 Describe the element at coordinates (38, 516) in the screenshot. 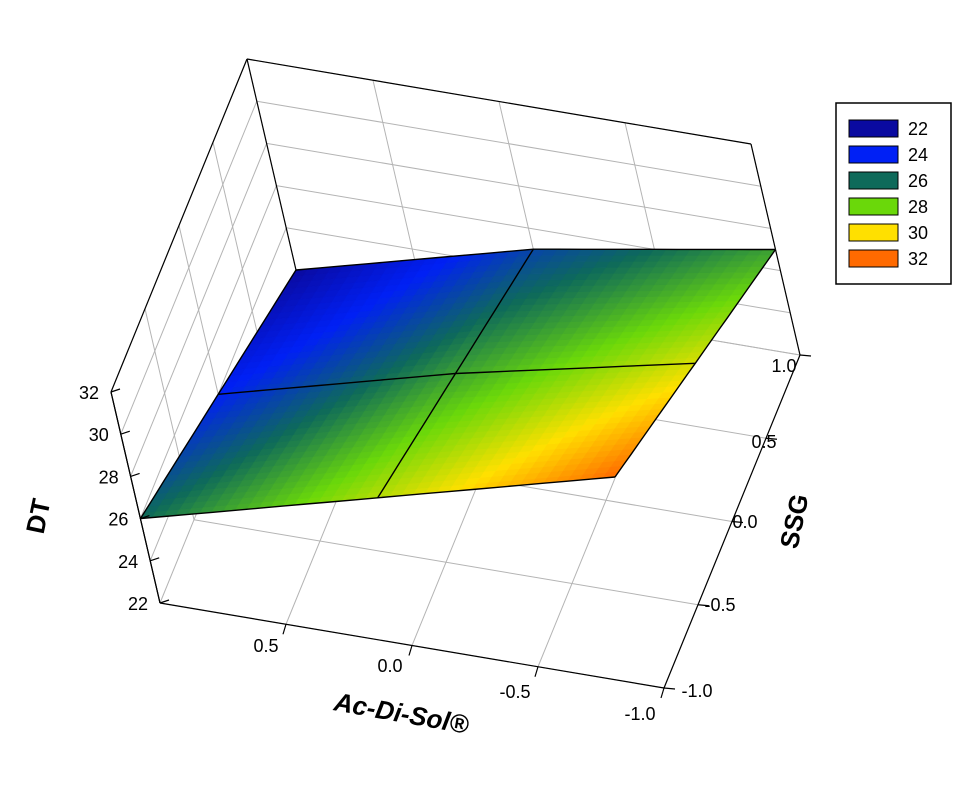

I see `z-axis-title: DT` at that location.